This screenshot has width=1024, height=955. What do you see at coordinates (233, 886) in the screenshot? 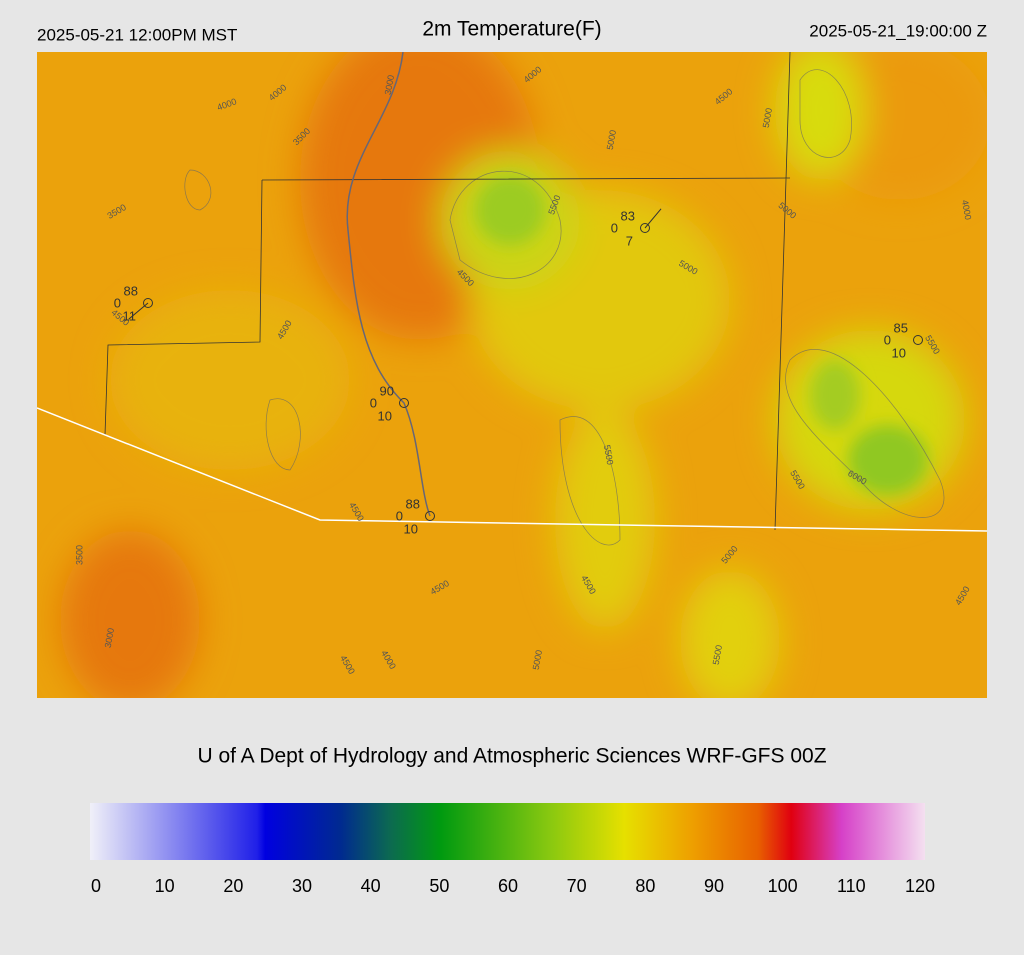
I see `colorbar-tick-label: 20` at bounding box center [233, 886].